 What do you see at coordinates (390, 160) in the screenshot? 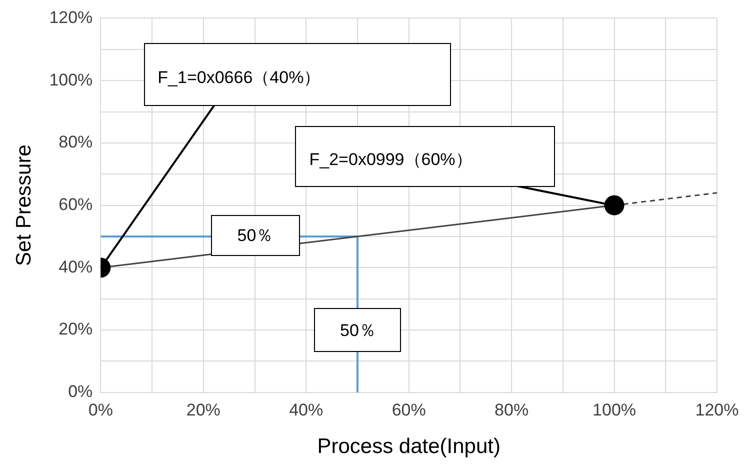
I see `annotation: F_2=0x0999（60%）` at bounding box center [390, 160].